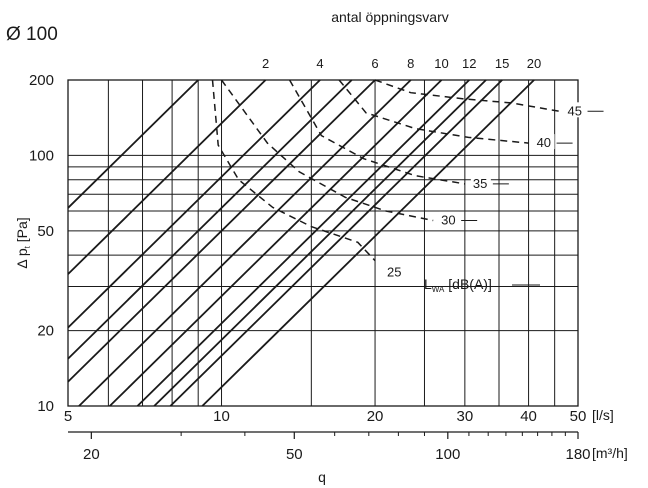 Image resolution: width=648 pixels, height=488 pixels. I want to click on y-axis-title: Δ pt [Pa], so click(23, 242).